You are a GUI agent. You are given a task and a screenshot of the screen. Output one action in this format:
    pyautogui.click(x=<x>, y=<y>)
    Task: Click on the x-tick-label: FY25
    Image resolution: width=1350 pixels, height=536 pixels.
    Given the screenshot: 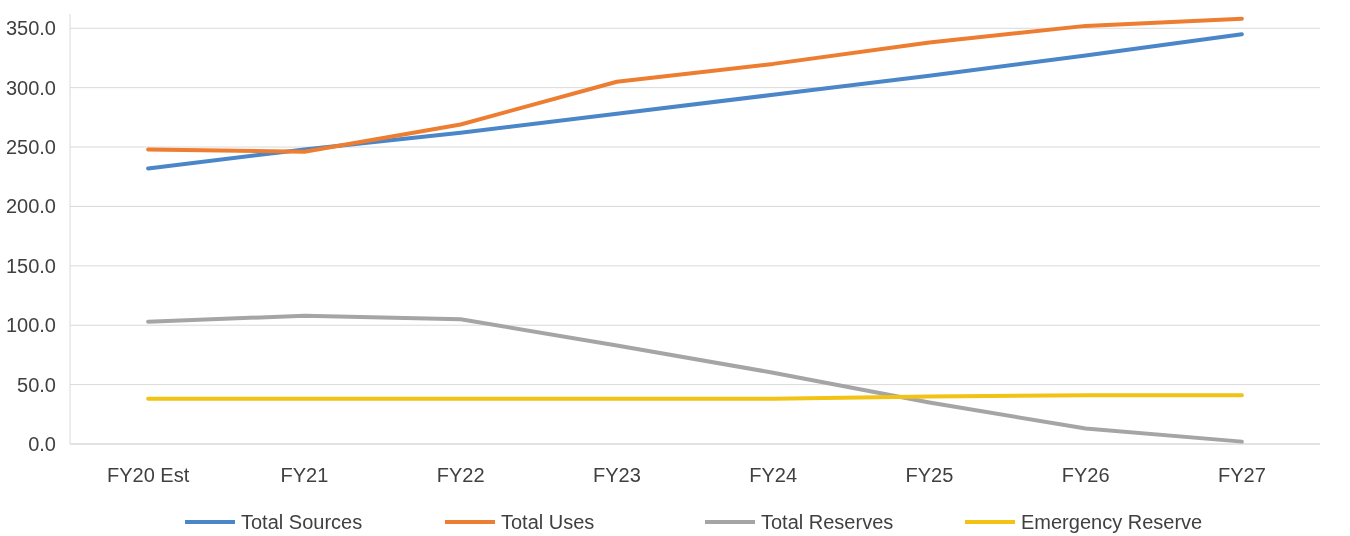 What is the action you would take?
    pyautogui.click(x=929, y=475)
    